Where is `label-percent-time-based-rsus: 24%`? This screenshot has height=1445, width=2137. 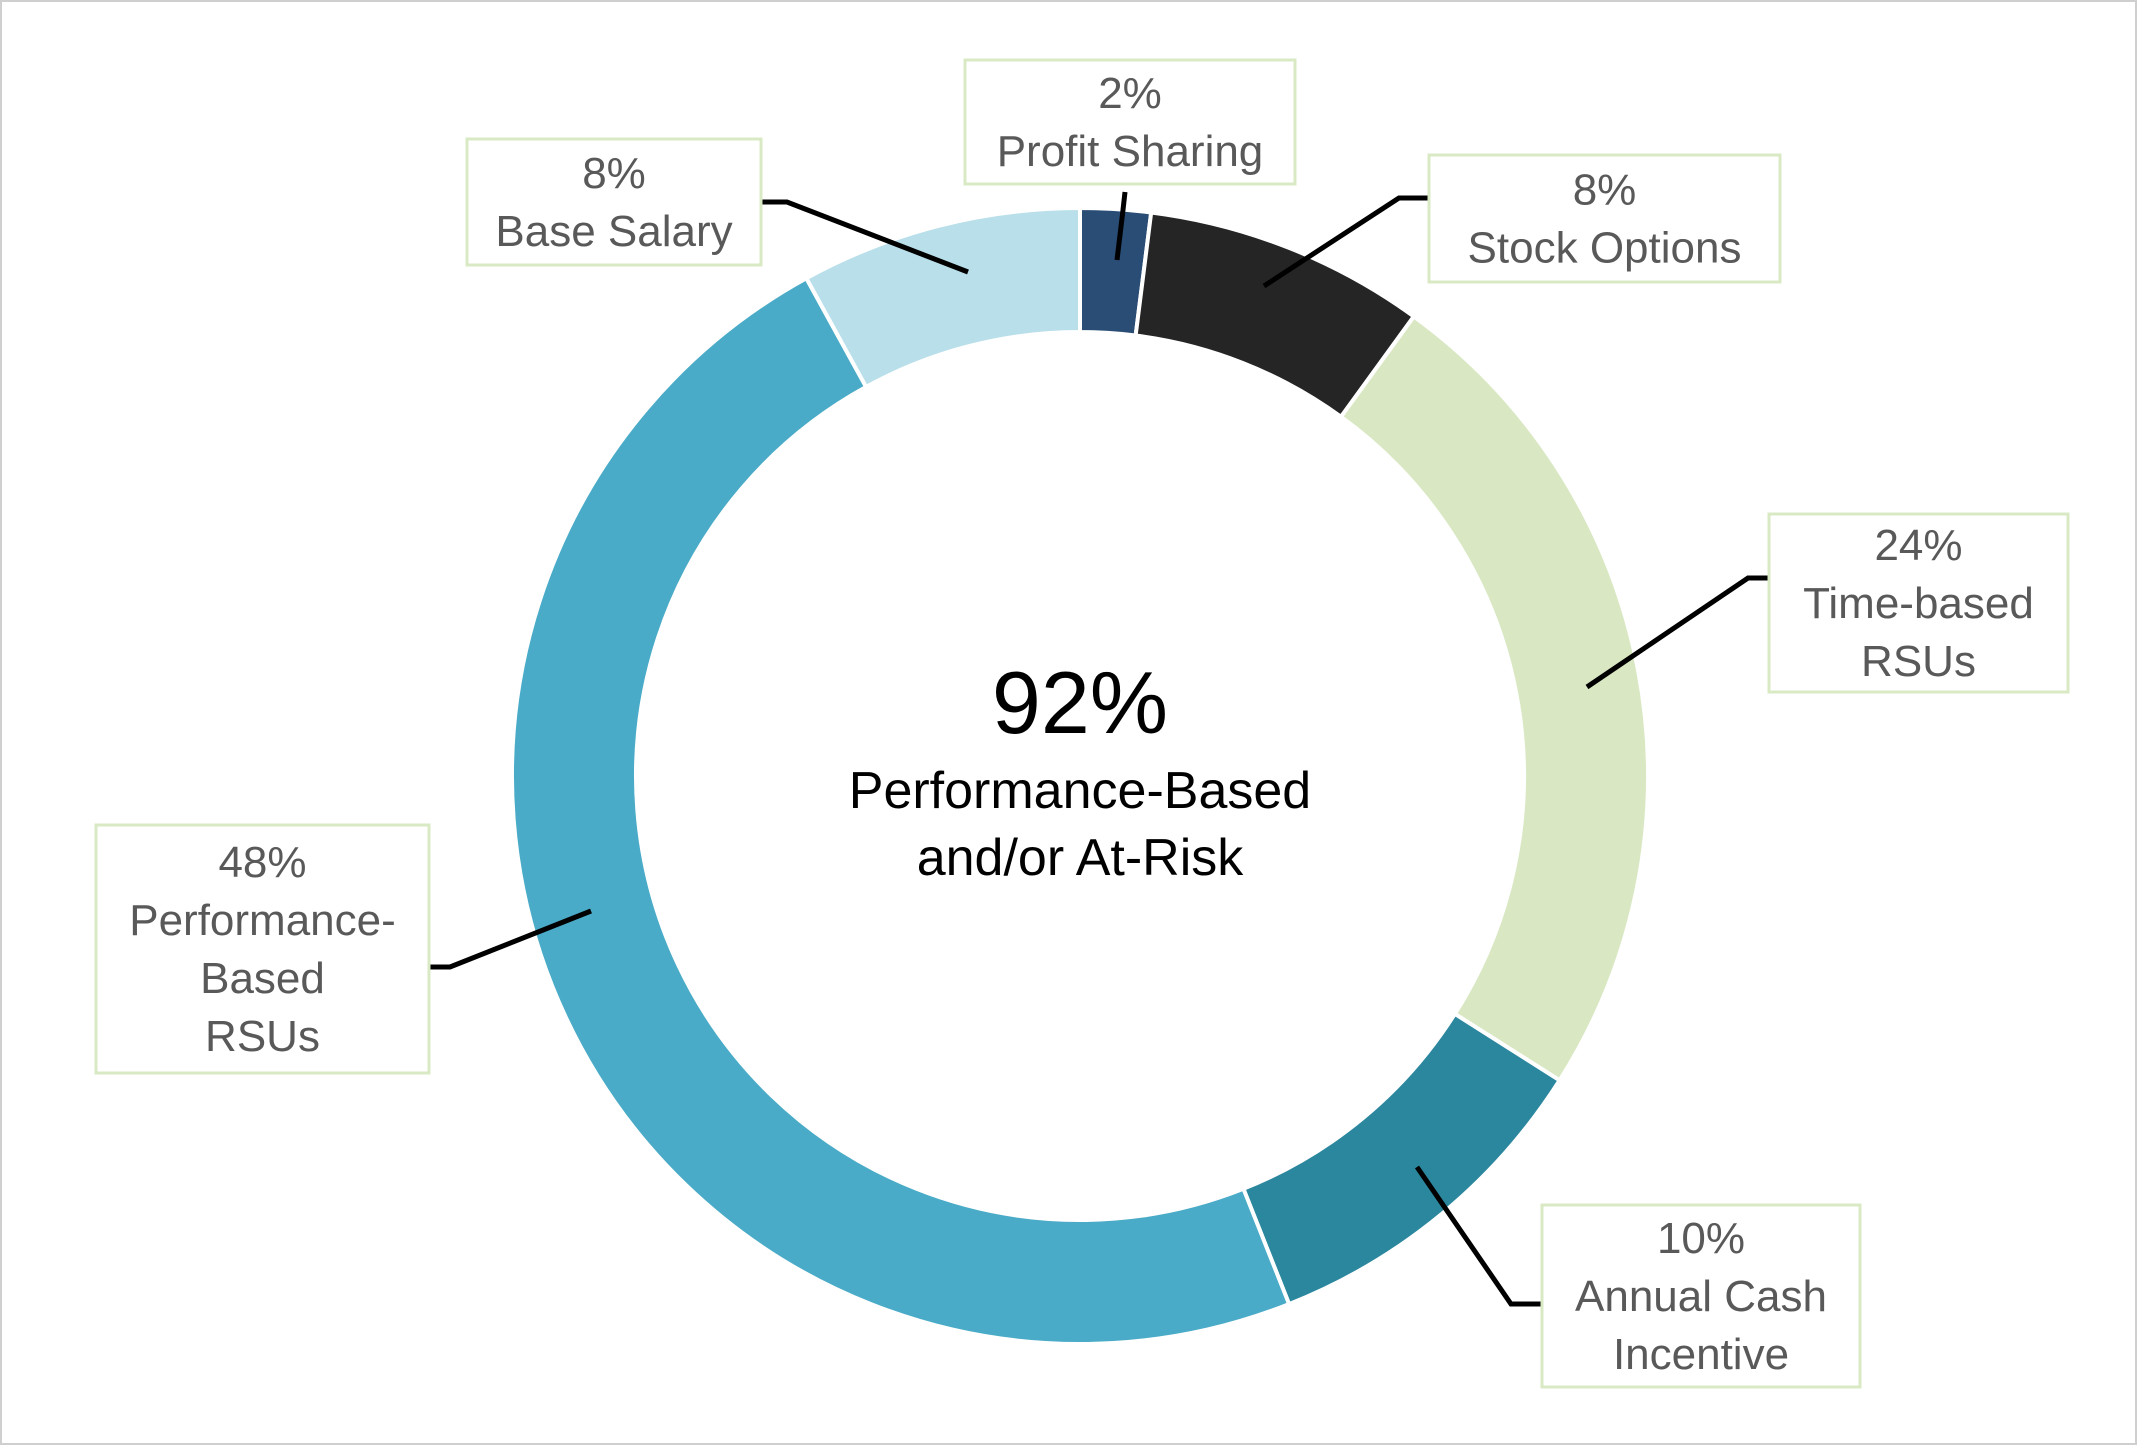
label-percent-time-based-rsus: 24% is located at coordinates (1918, 545).